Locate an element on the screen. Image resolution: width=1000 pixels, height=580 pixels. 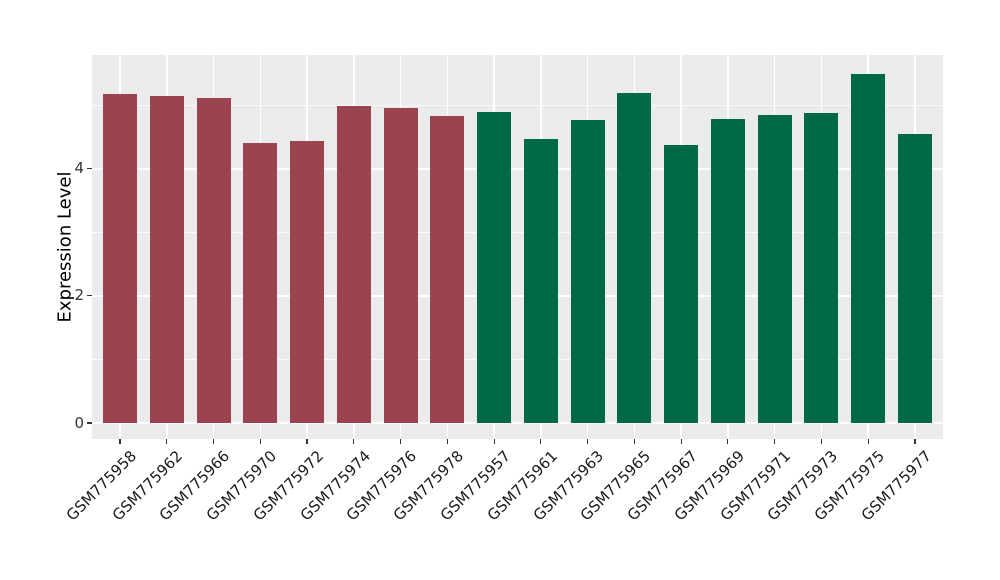
major-gridline-y4 is located at coordinates (517, 168).